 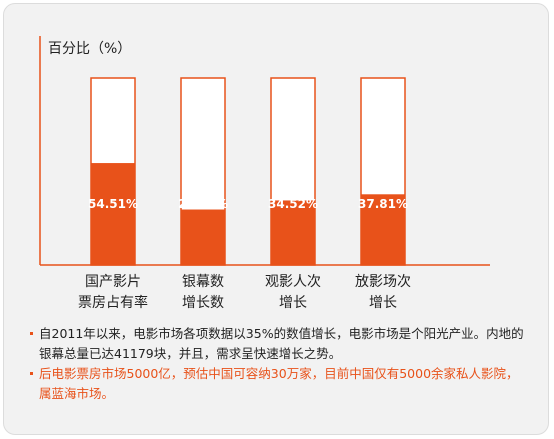 What do you see at coordinates (113, 282) in the screenshot?
I see `category-label-1-1: 国产影片` at bounding box center [113, 282].